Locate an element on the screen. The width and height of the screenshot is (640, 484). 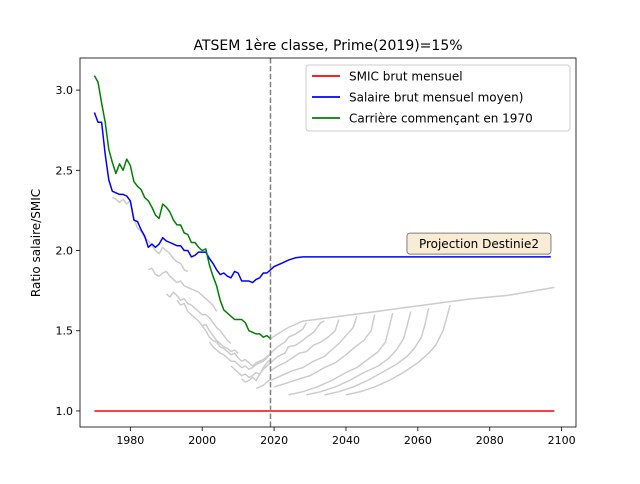
x-tick-label: 1980 is located at coordinates (130, 440).